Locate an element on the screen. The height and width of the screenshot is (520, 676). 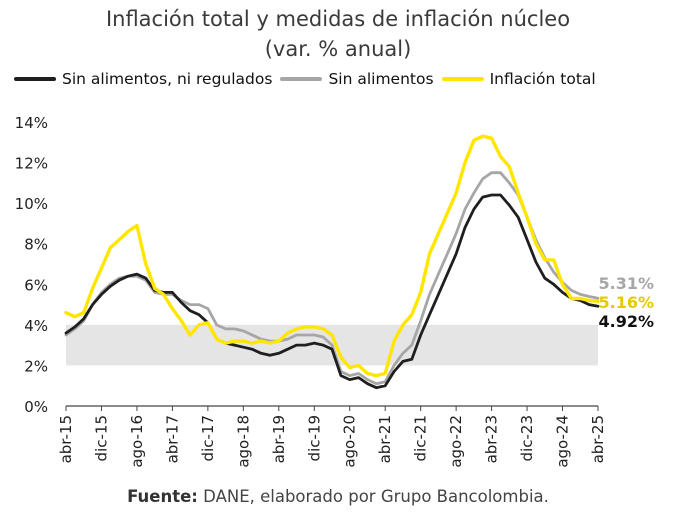
x-tick-label: dic-23 is located at coordinates (527, 438).